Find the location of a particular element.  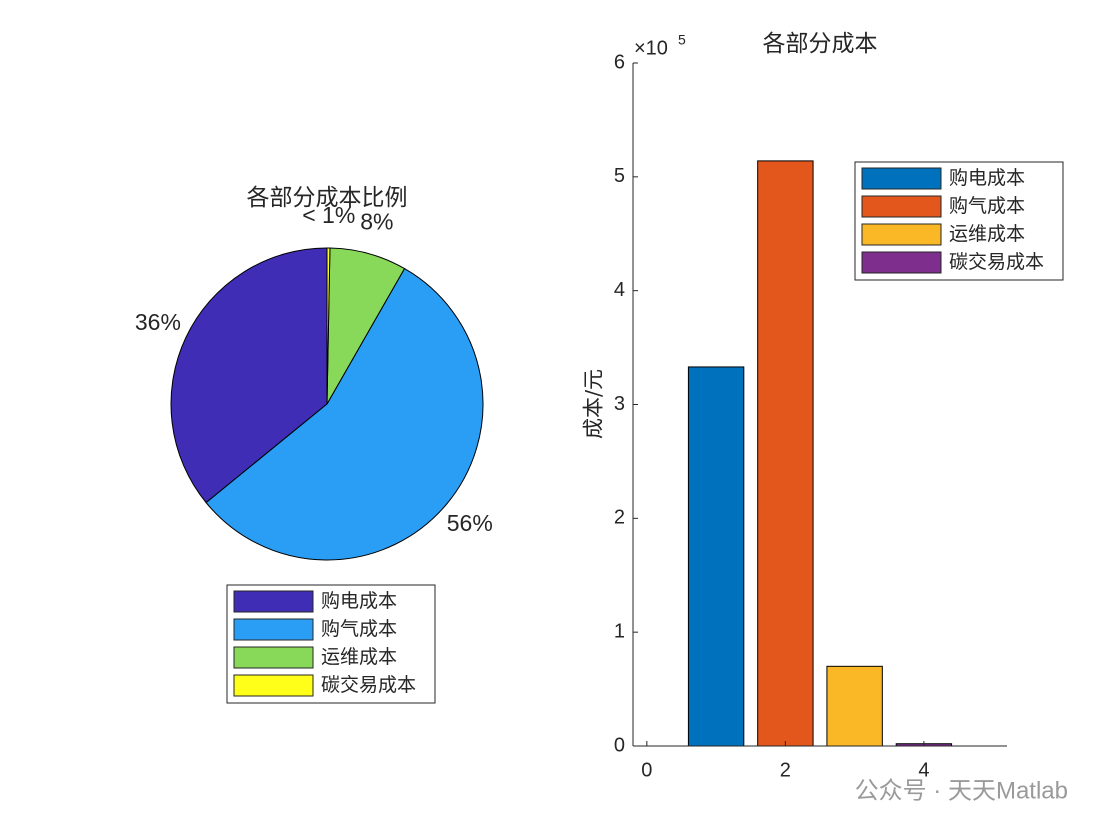

pie-title: 各部分成本比例 is located at coordinates (327, 198).